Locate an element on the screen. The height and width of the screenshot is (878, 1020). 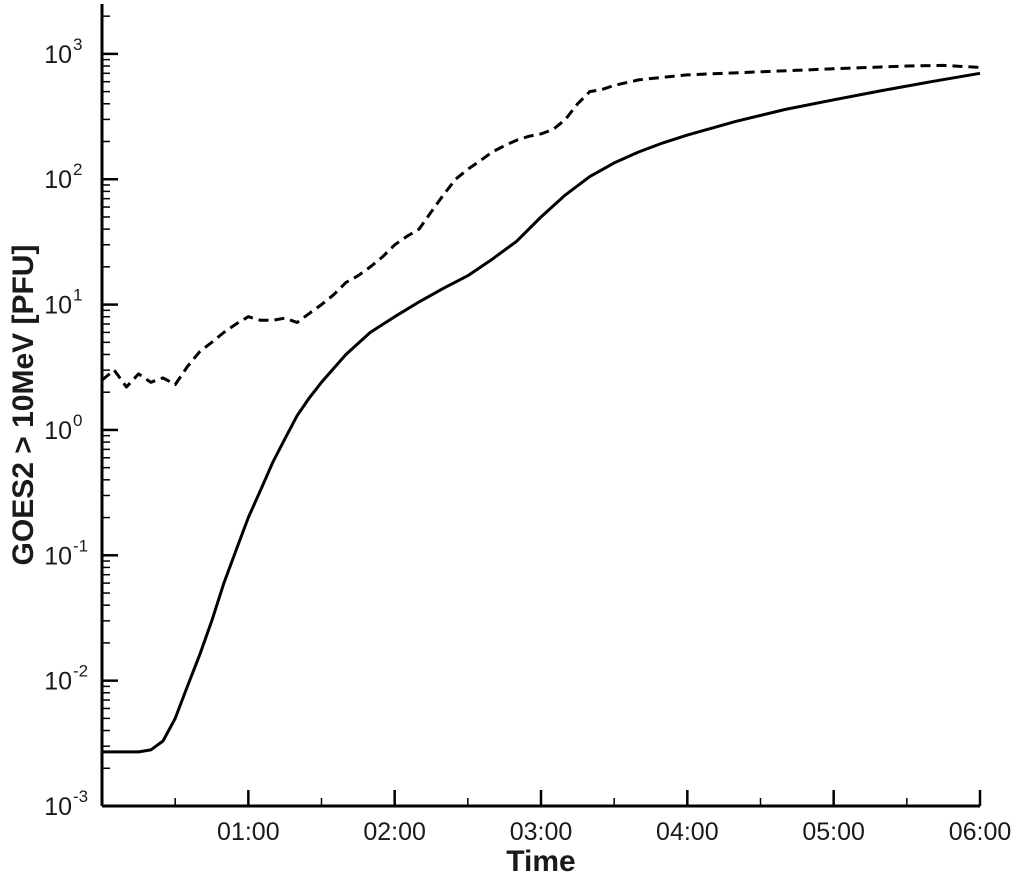
y-tick-exponent: 0 is located at coordinates (77, 420).